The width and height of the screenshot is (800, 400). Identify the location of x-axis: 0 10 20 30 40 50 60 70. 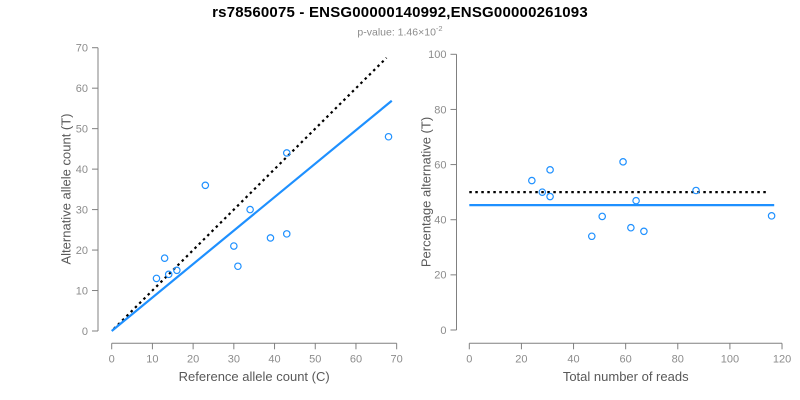
(256, 353).